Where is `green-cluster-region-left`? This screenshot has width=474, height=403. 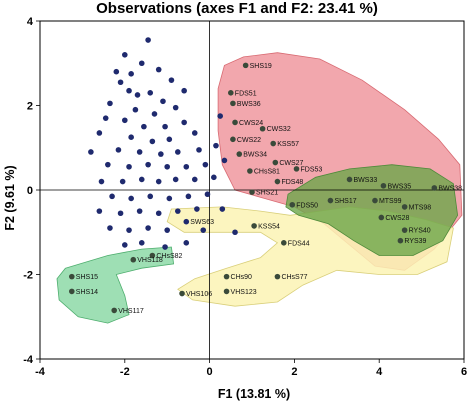
green-cluster-region-left is located at coordinates (115, 285).